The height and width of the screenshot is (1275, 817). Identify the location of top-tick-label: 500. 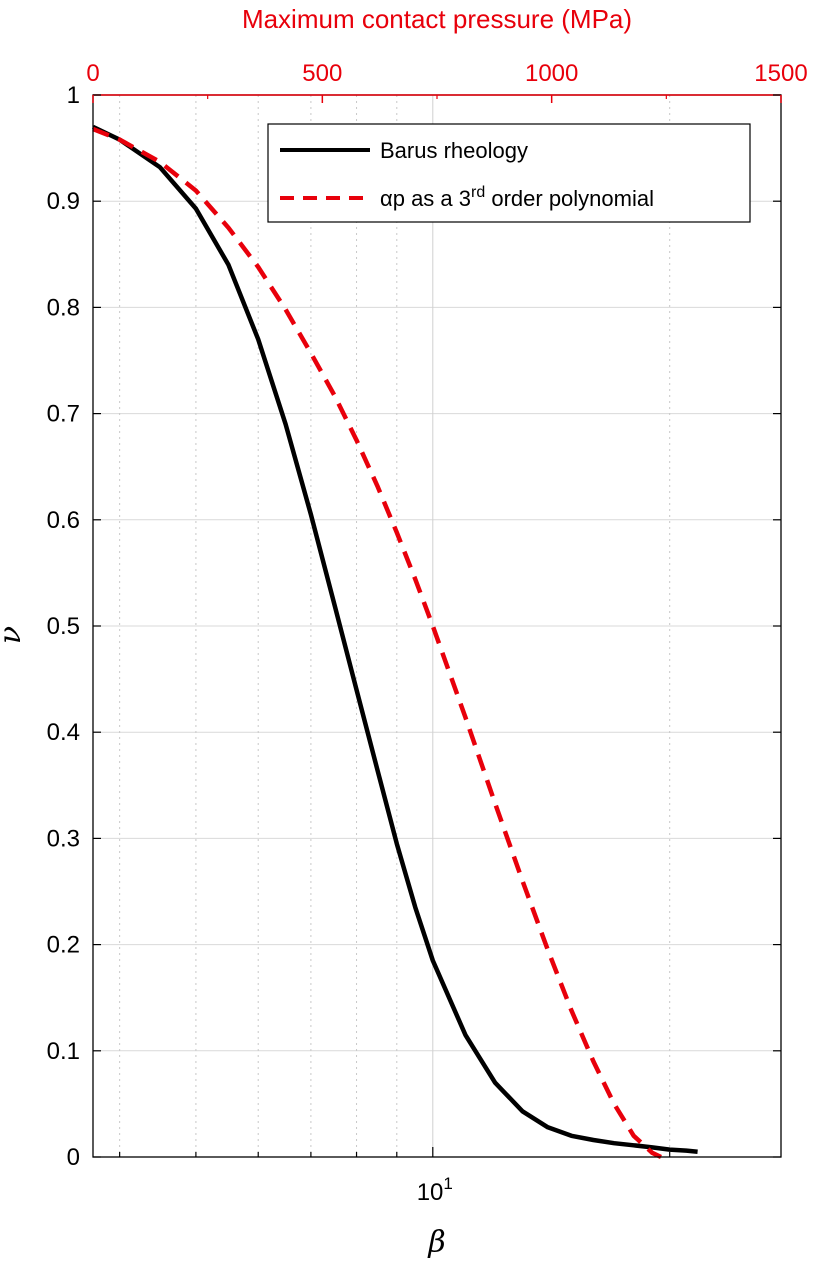
(322, 73).